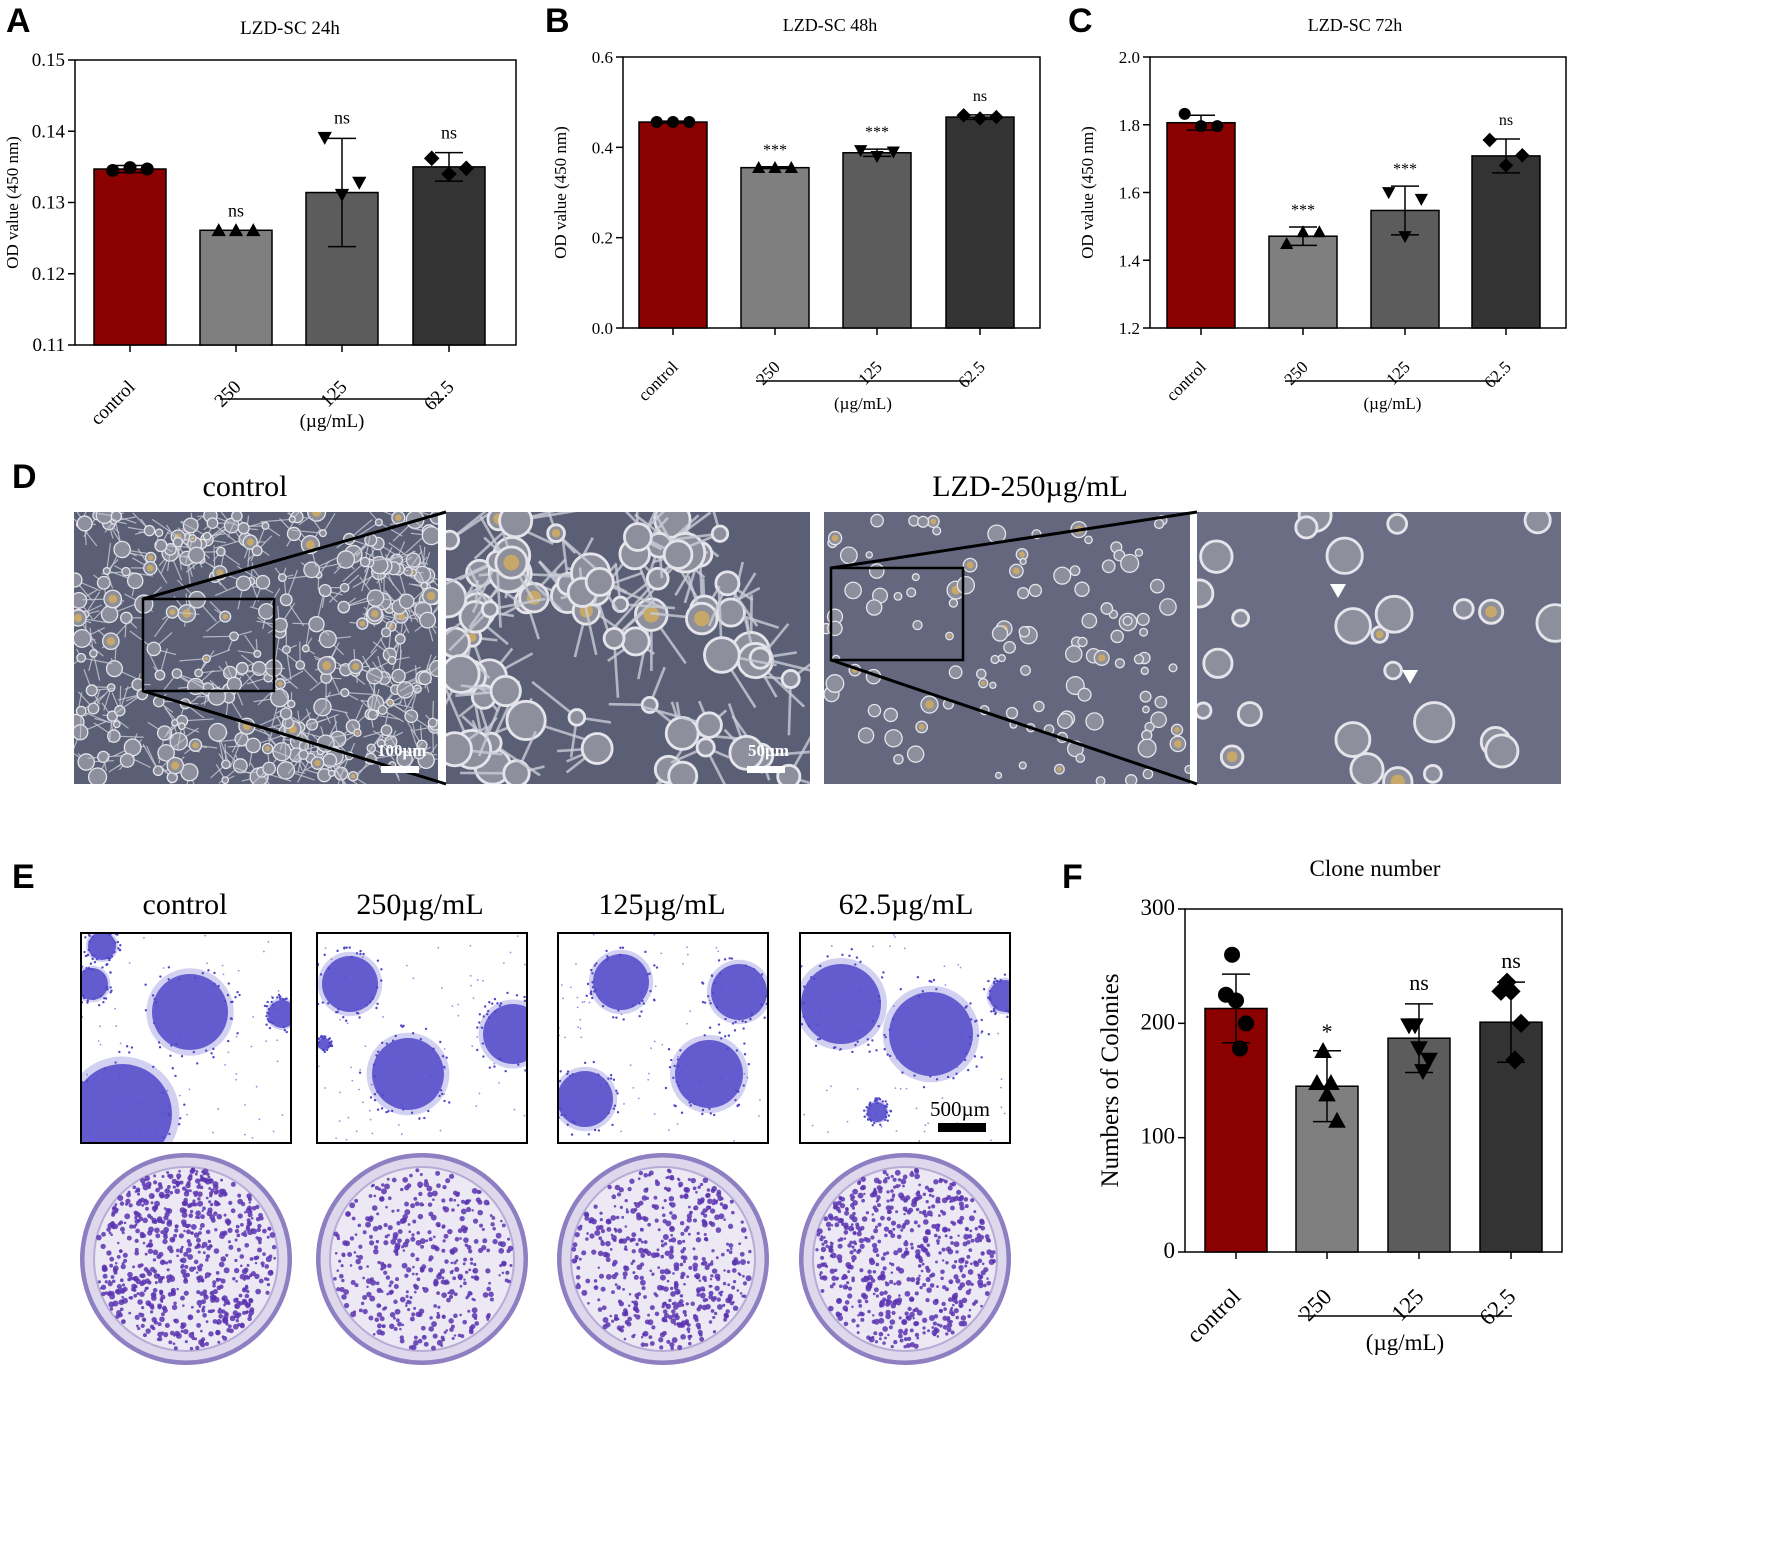 The height and width of the screenshot is (1543, 1772). I want to click on cell-nucleus, so click(357, 732).